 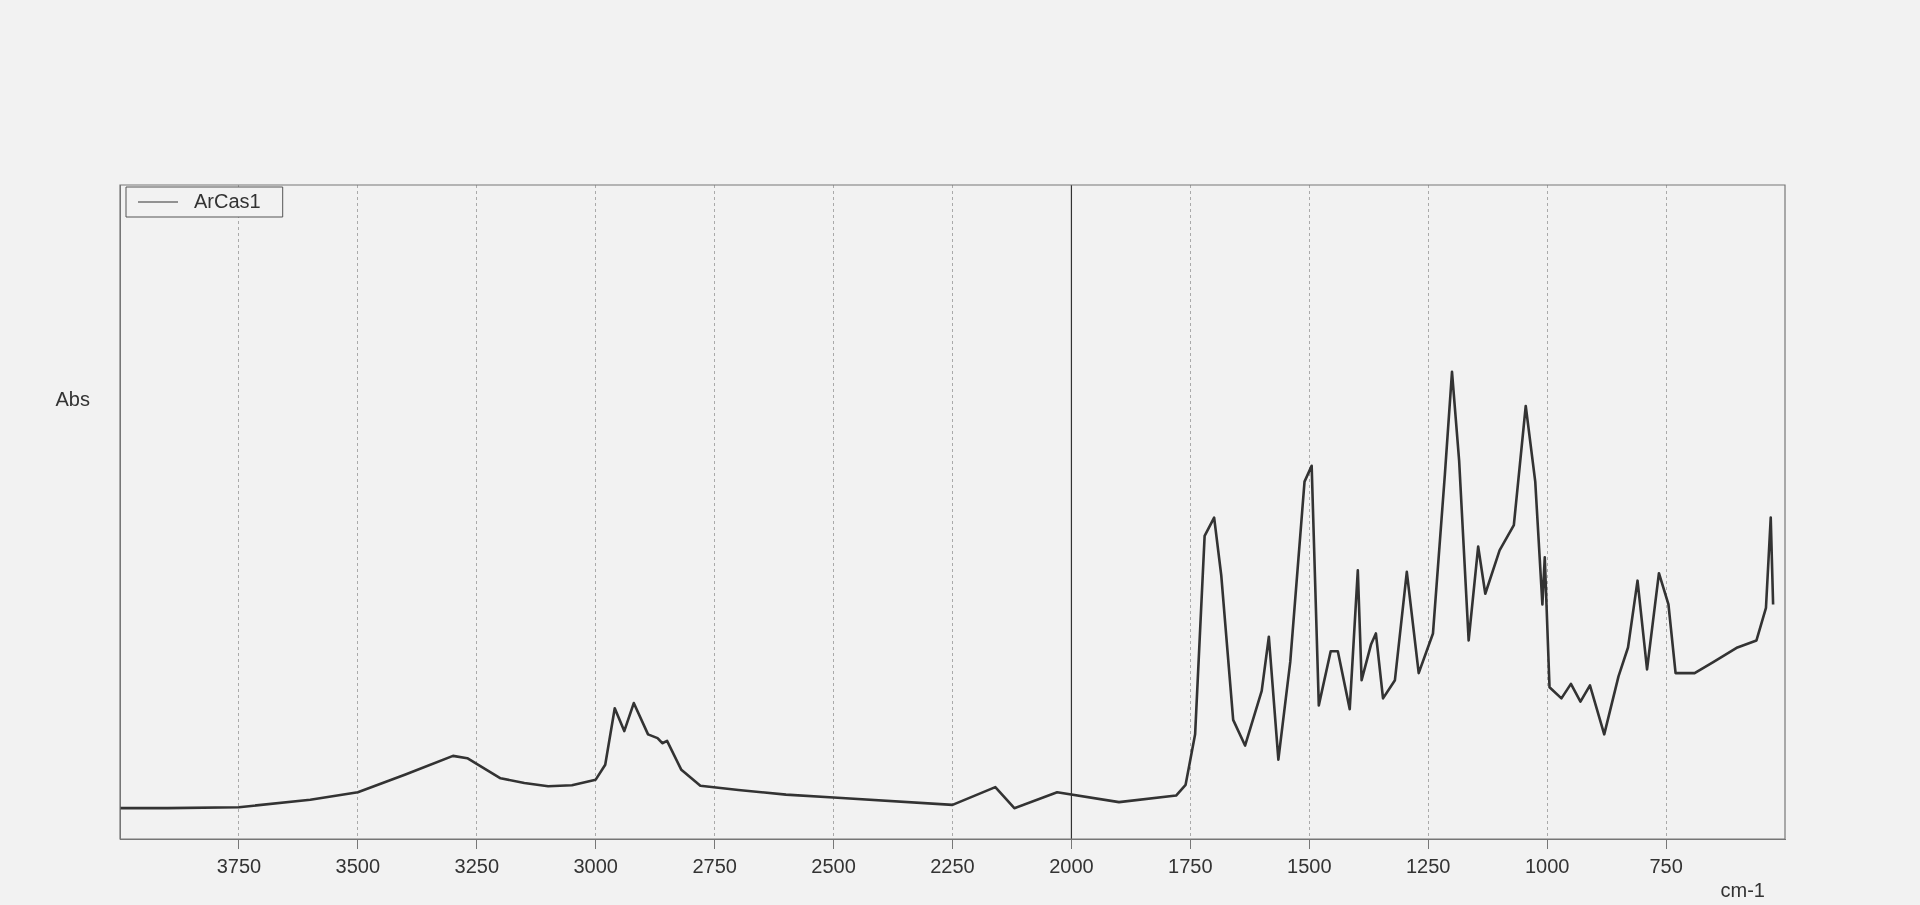 What do you see at coordinates (833, 865) in the screenshot?
I see `x-tick-label: 2500` at bounding box center [833, 865].